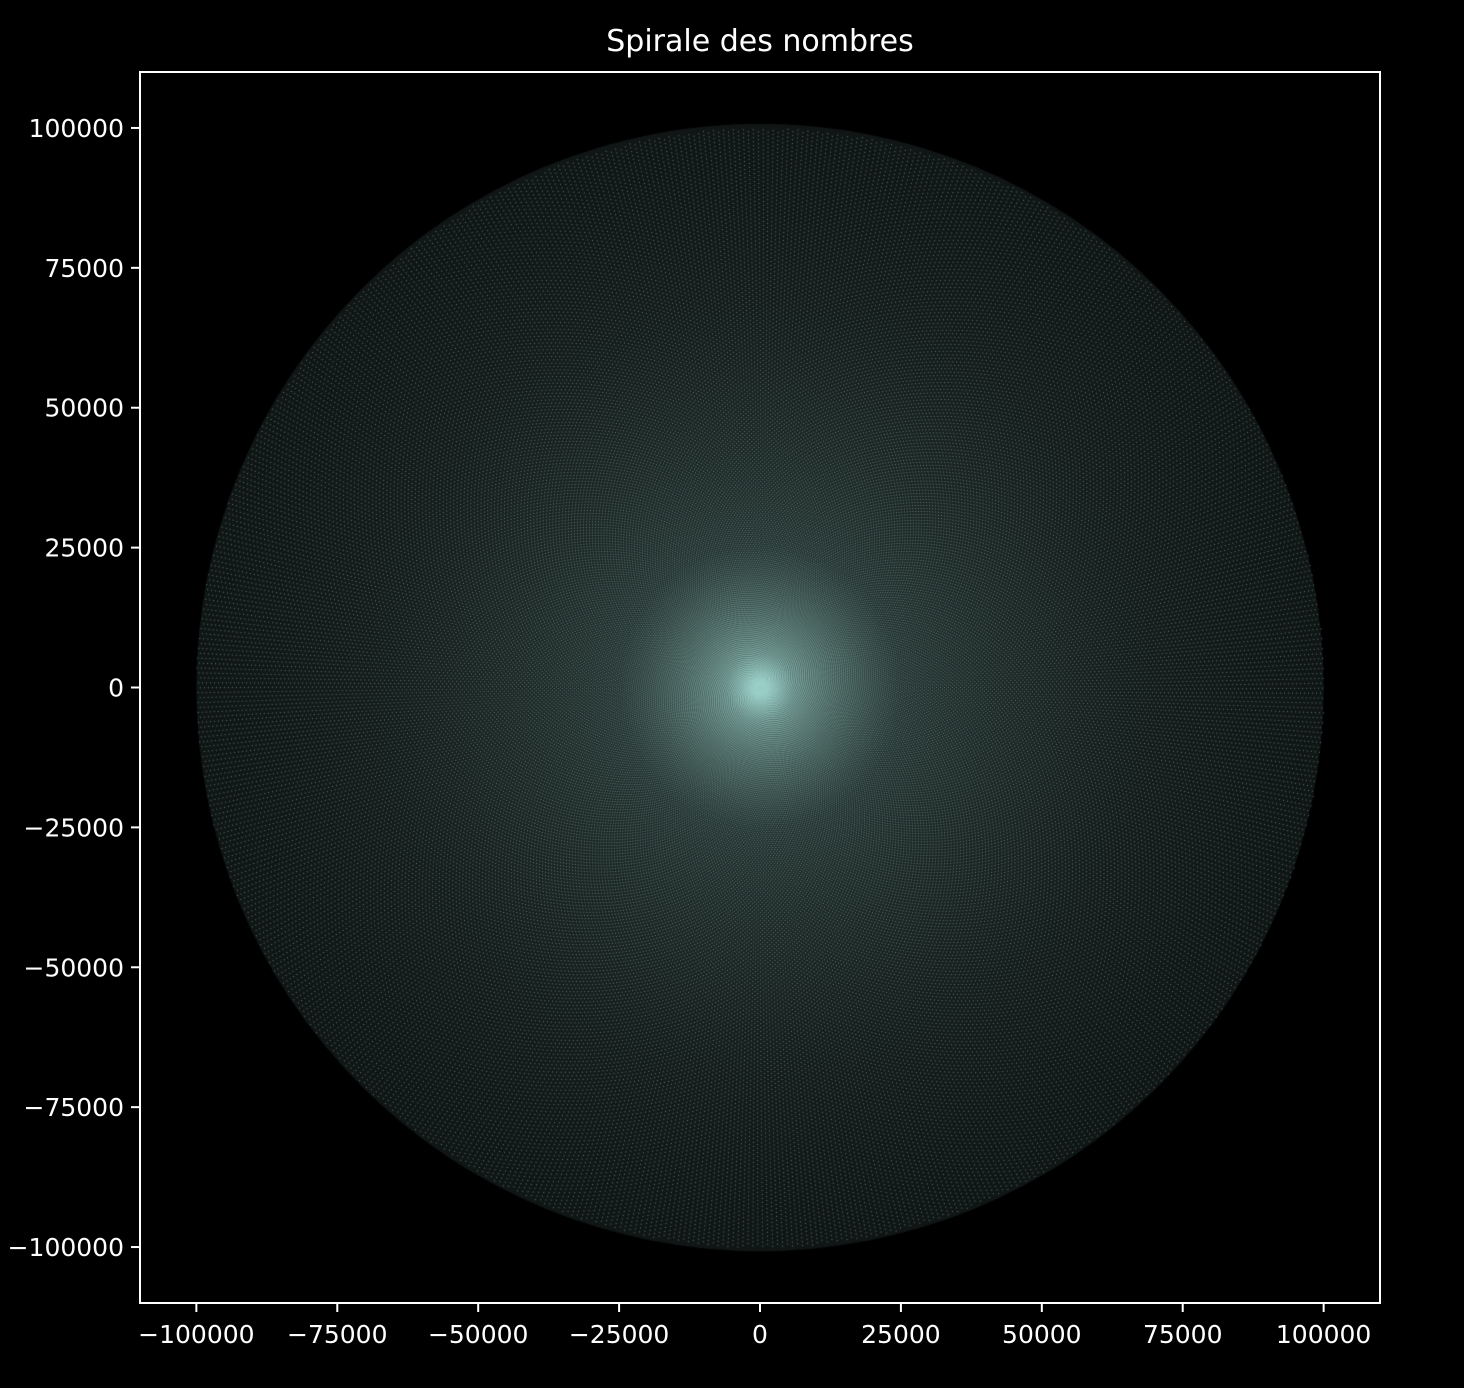 This screenshot has width=1464, height=1388. I want to click on y-tick-label: 25000, so click(84, 548).